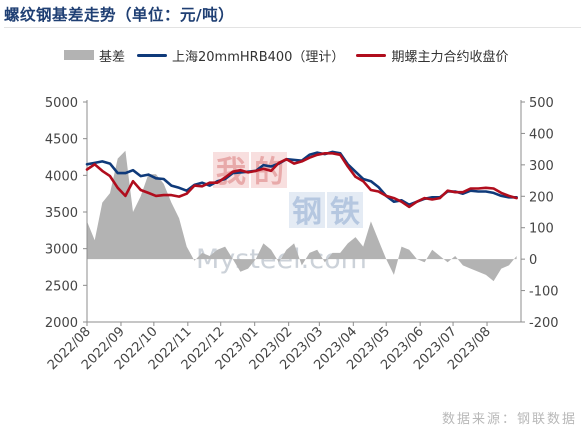 This screenshot has height=433, width=585. I want to click on source-note: 数据来源：钢联数据, so click(509, 419).